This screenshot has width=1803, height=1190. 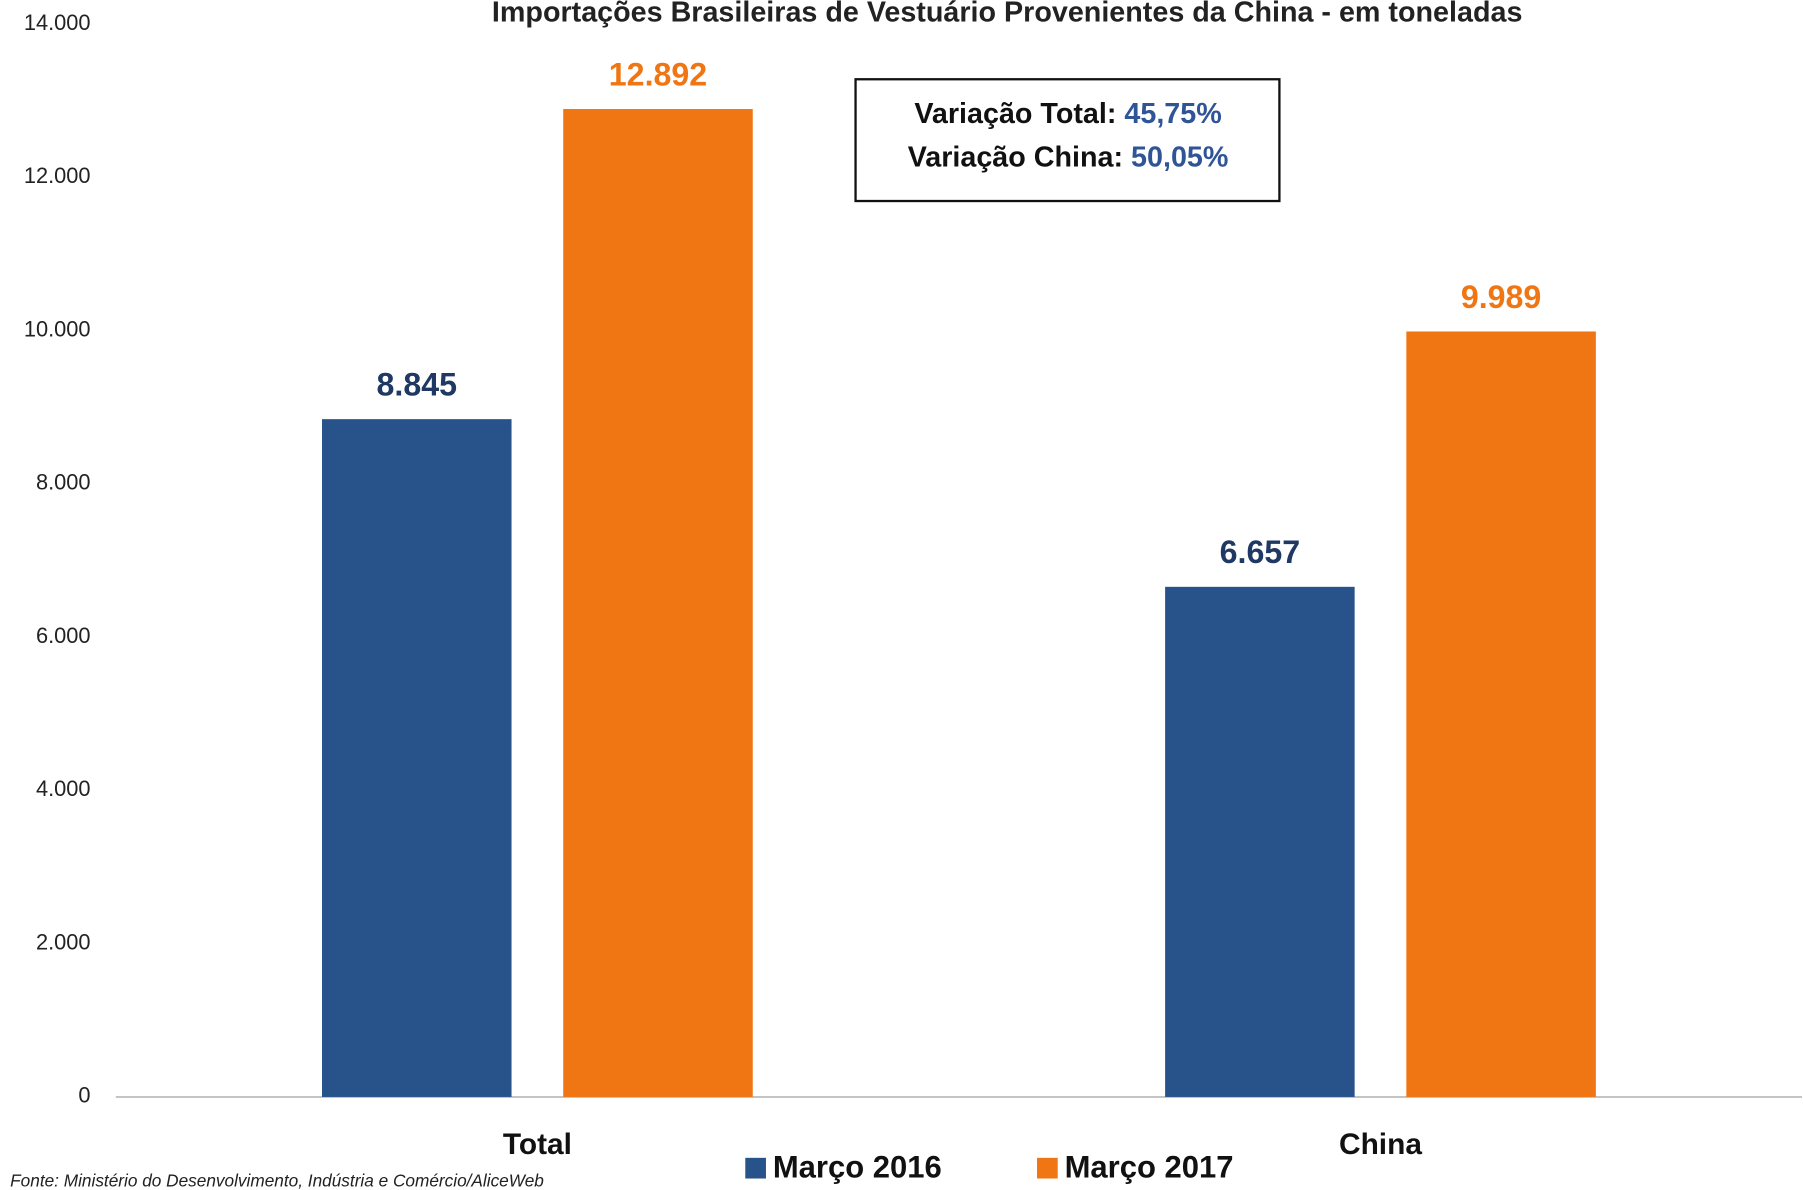 I want to click on x-tick-label: Total, so click(x=537, y=1144).